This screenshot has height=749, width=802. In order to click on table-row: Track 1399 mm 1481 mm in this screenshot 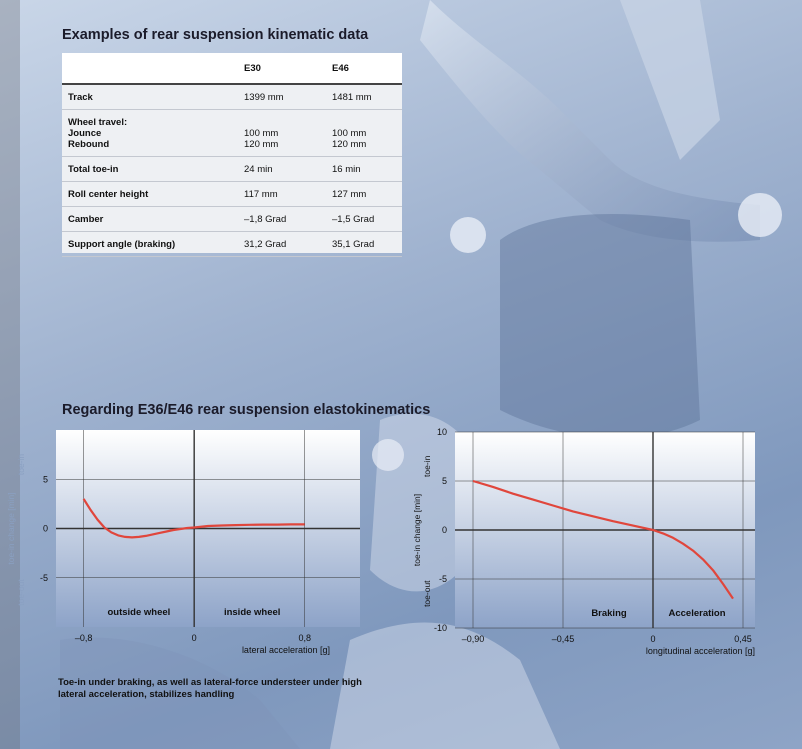, I will do `click(232, 97)`.